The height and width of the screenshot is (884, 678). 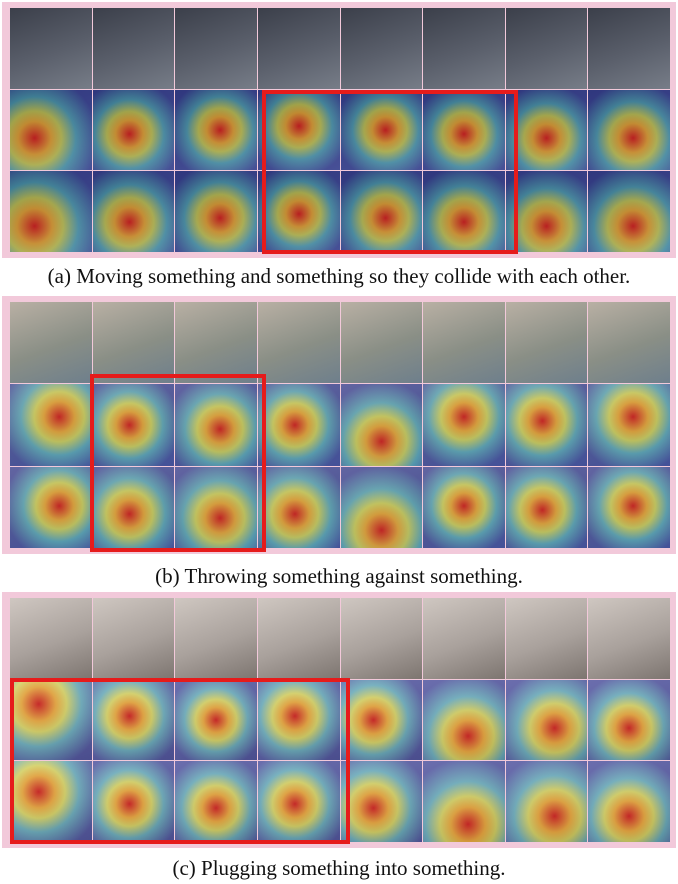 What do you see at coordinates (546, 343) in the screenshot?
I see `frame-b-r0-c6` at bounding box center [546, 343].